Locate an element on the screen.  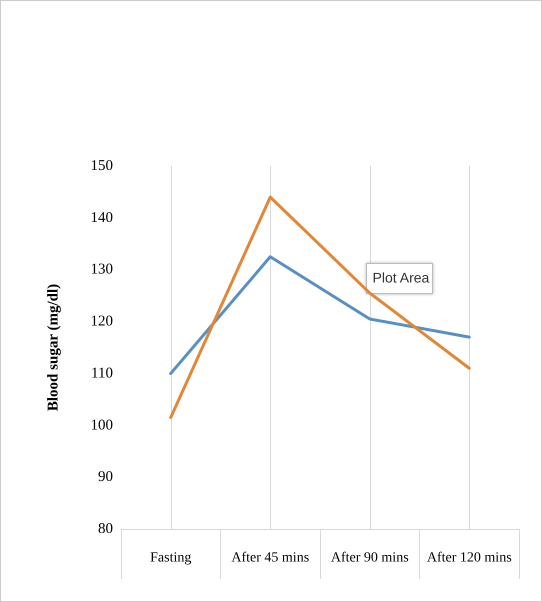
annotation: Plot Area is located at coordinates (401, 278).